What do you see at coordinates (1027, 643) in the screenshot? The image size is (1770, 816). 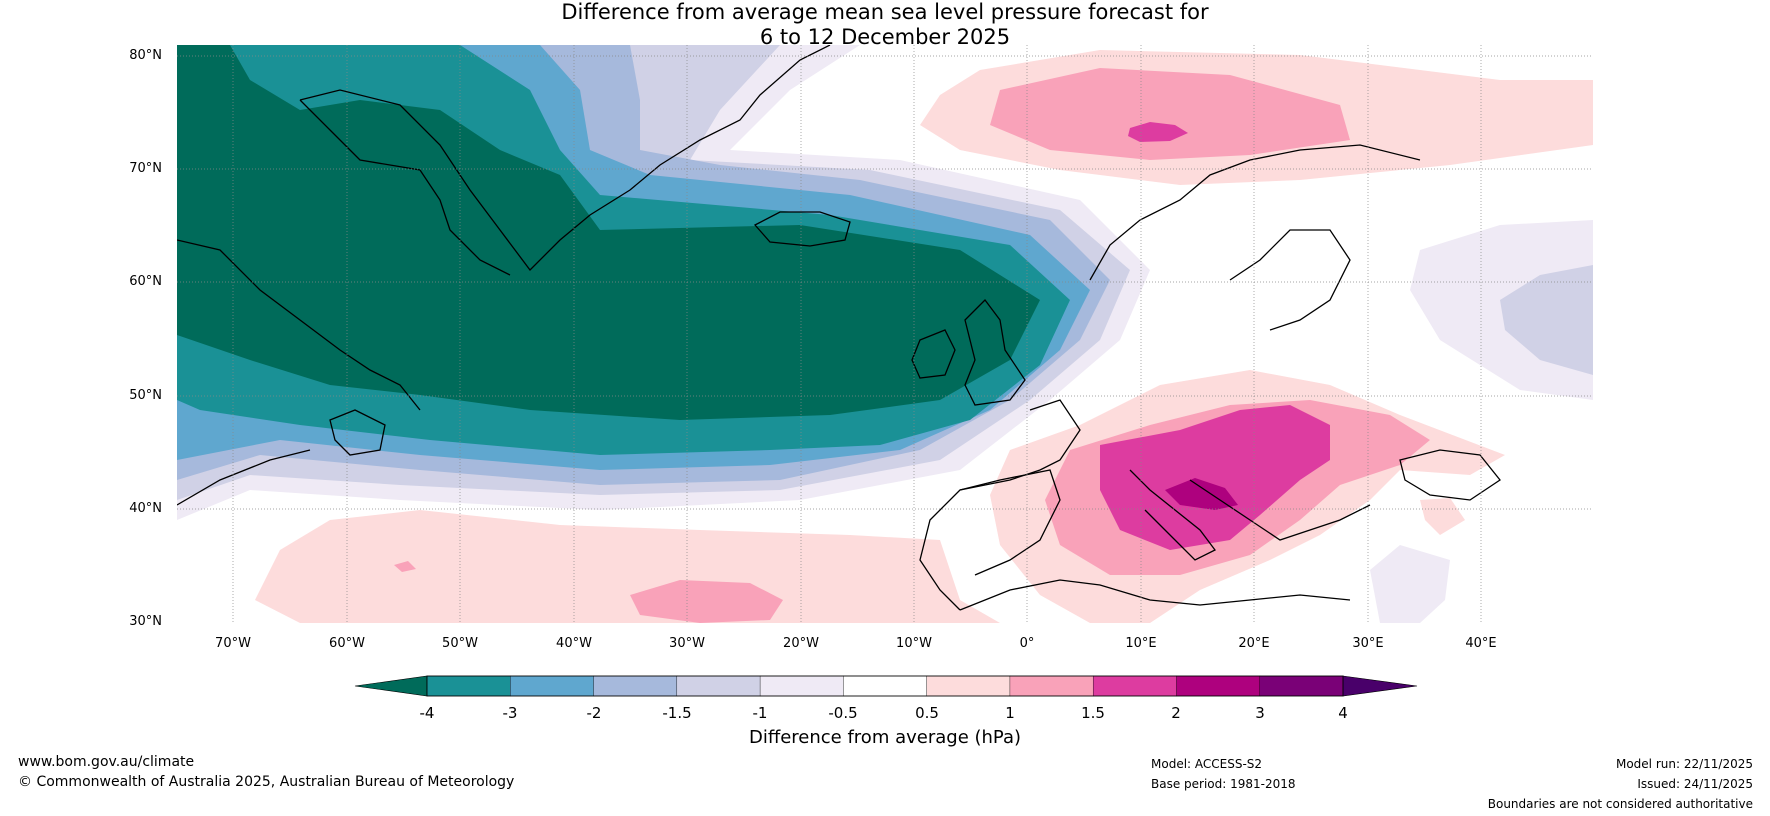 I see `lon-label-0: 0°` at bounding box center [1027, 643].